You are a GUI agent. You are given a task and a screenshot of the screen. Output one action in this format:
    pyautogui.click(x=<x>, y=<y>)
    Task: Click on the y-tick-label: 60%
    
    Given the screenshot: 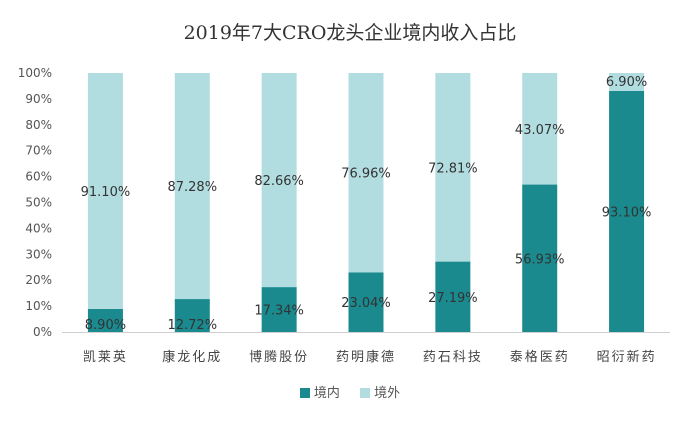 What is the action you would take?
    pyautogui.click(x=38, y=177)
    